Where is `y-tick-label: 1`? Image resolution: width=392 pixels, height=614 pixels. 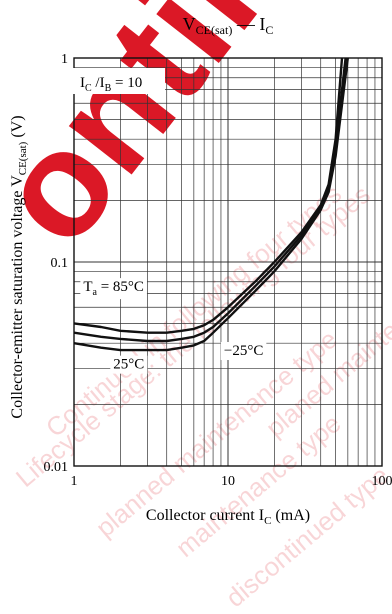 y-tick-label: 1 is located at coordinates (64, 59).